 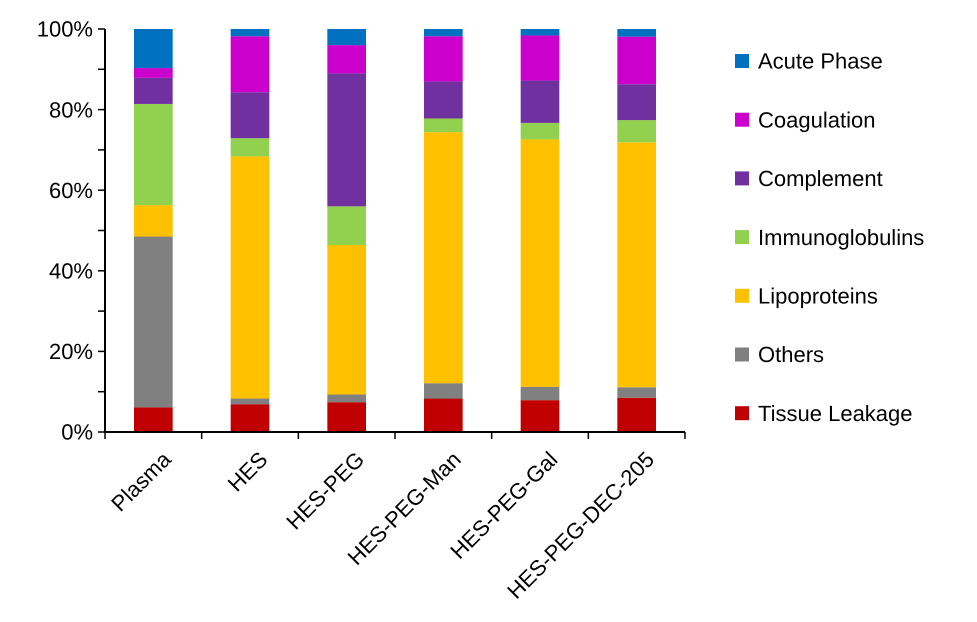 I want to click on y-tick-label: 100%, so click(x=64, y=29).